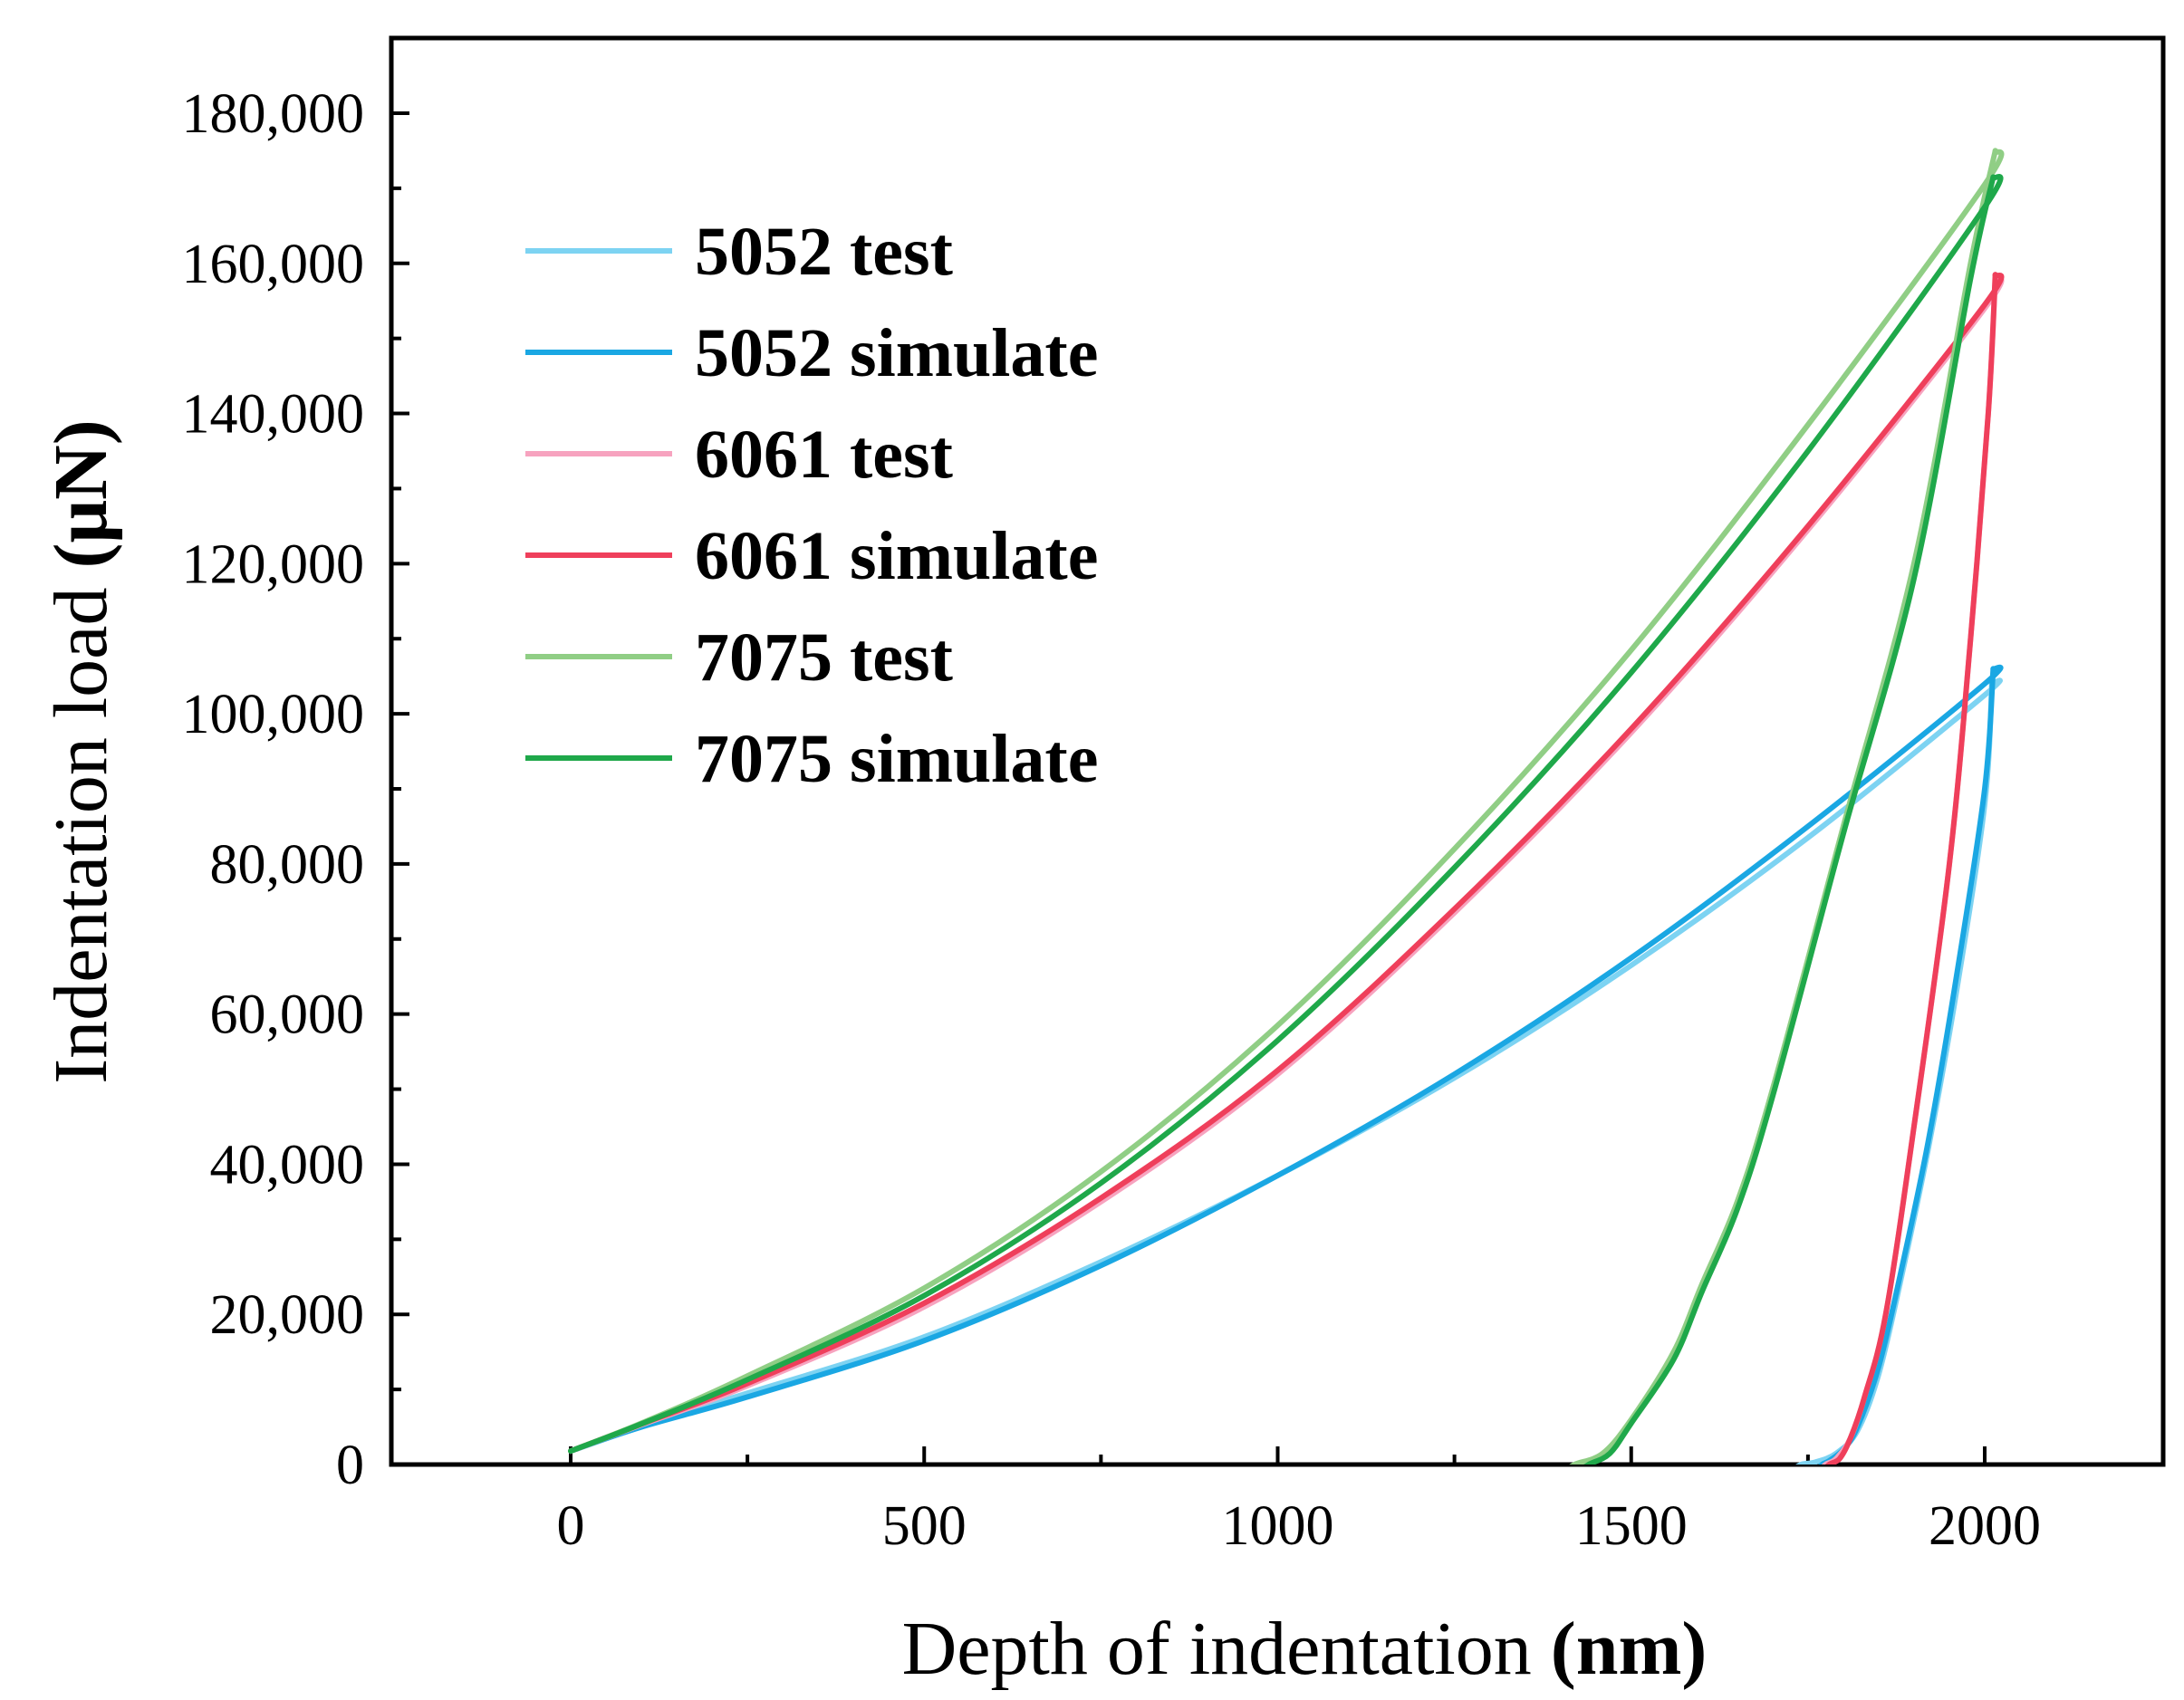 This screenshot has width=2184, height=1700. I want to click on x-axis-ticks: 0 500 1000 1500 2000, so click(1299, 1501).